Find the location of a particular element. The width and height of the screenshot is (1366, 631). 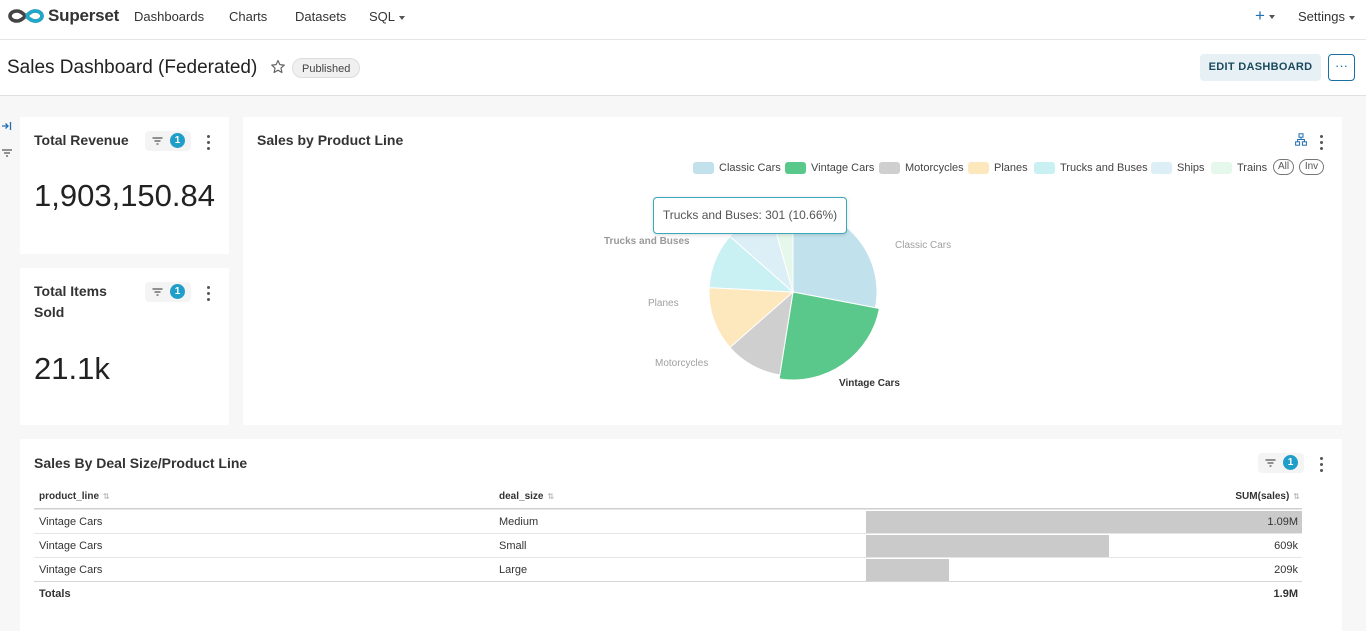

nav-sql-menu: SQL is located at coordinates (387, 17).